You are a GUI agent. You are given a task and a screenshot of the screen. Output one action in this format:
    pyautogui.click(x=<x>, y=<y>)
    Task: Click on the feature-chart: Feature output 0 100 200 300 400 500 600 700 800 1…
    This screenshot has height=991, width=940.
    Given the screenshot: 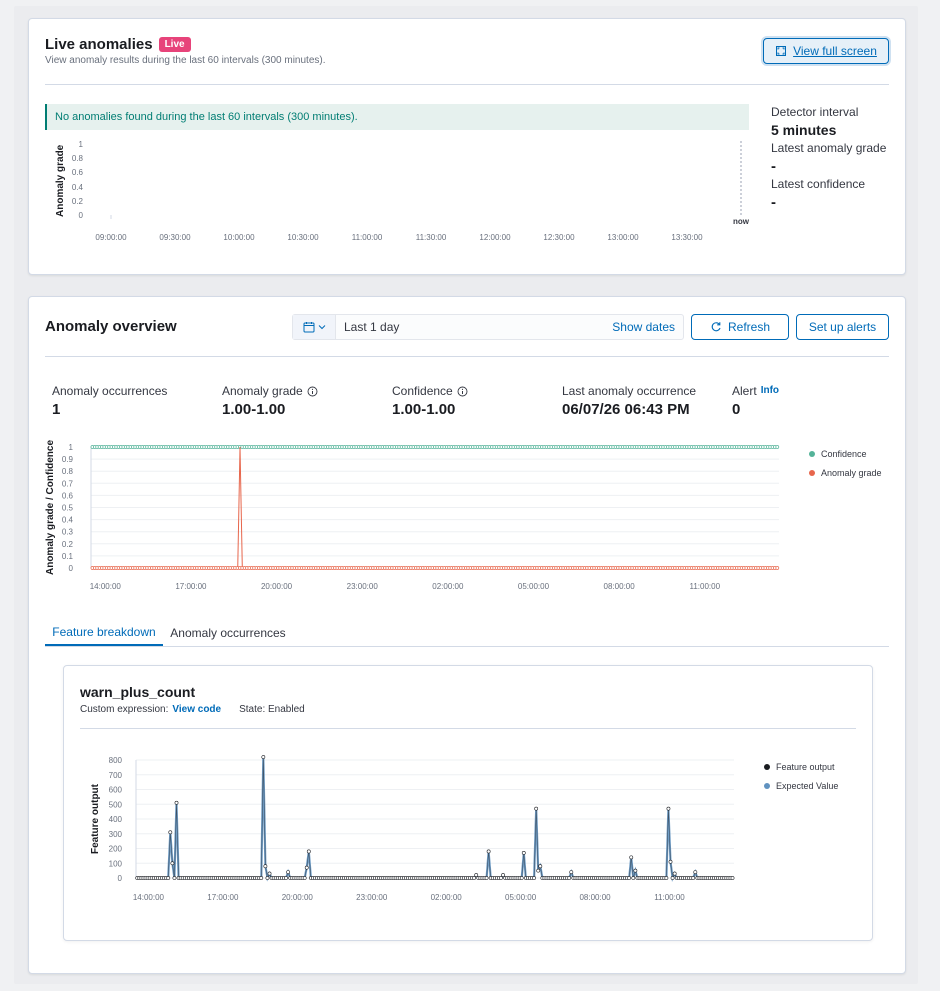 What is the action you would take?
    pyautogui.click(x=412, y=828)
    